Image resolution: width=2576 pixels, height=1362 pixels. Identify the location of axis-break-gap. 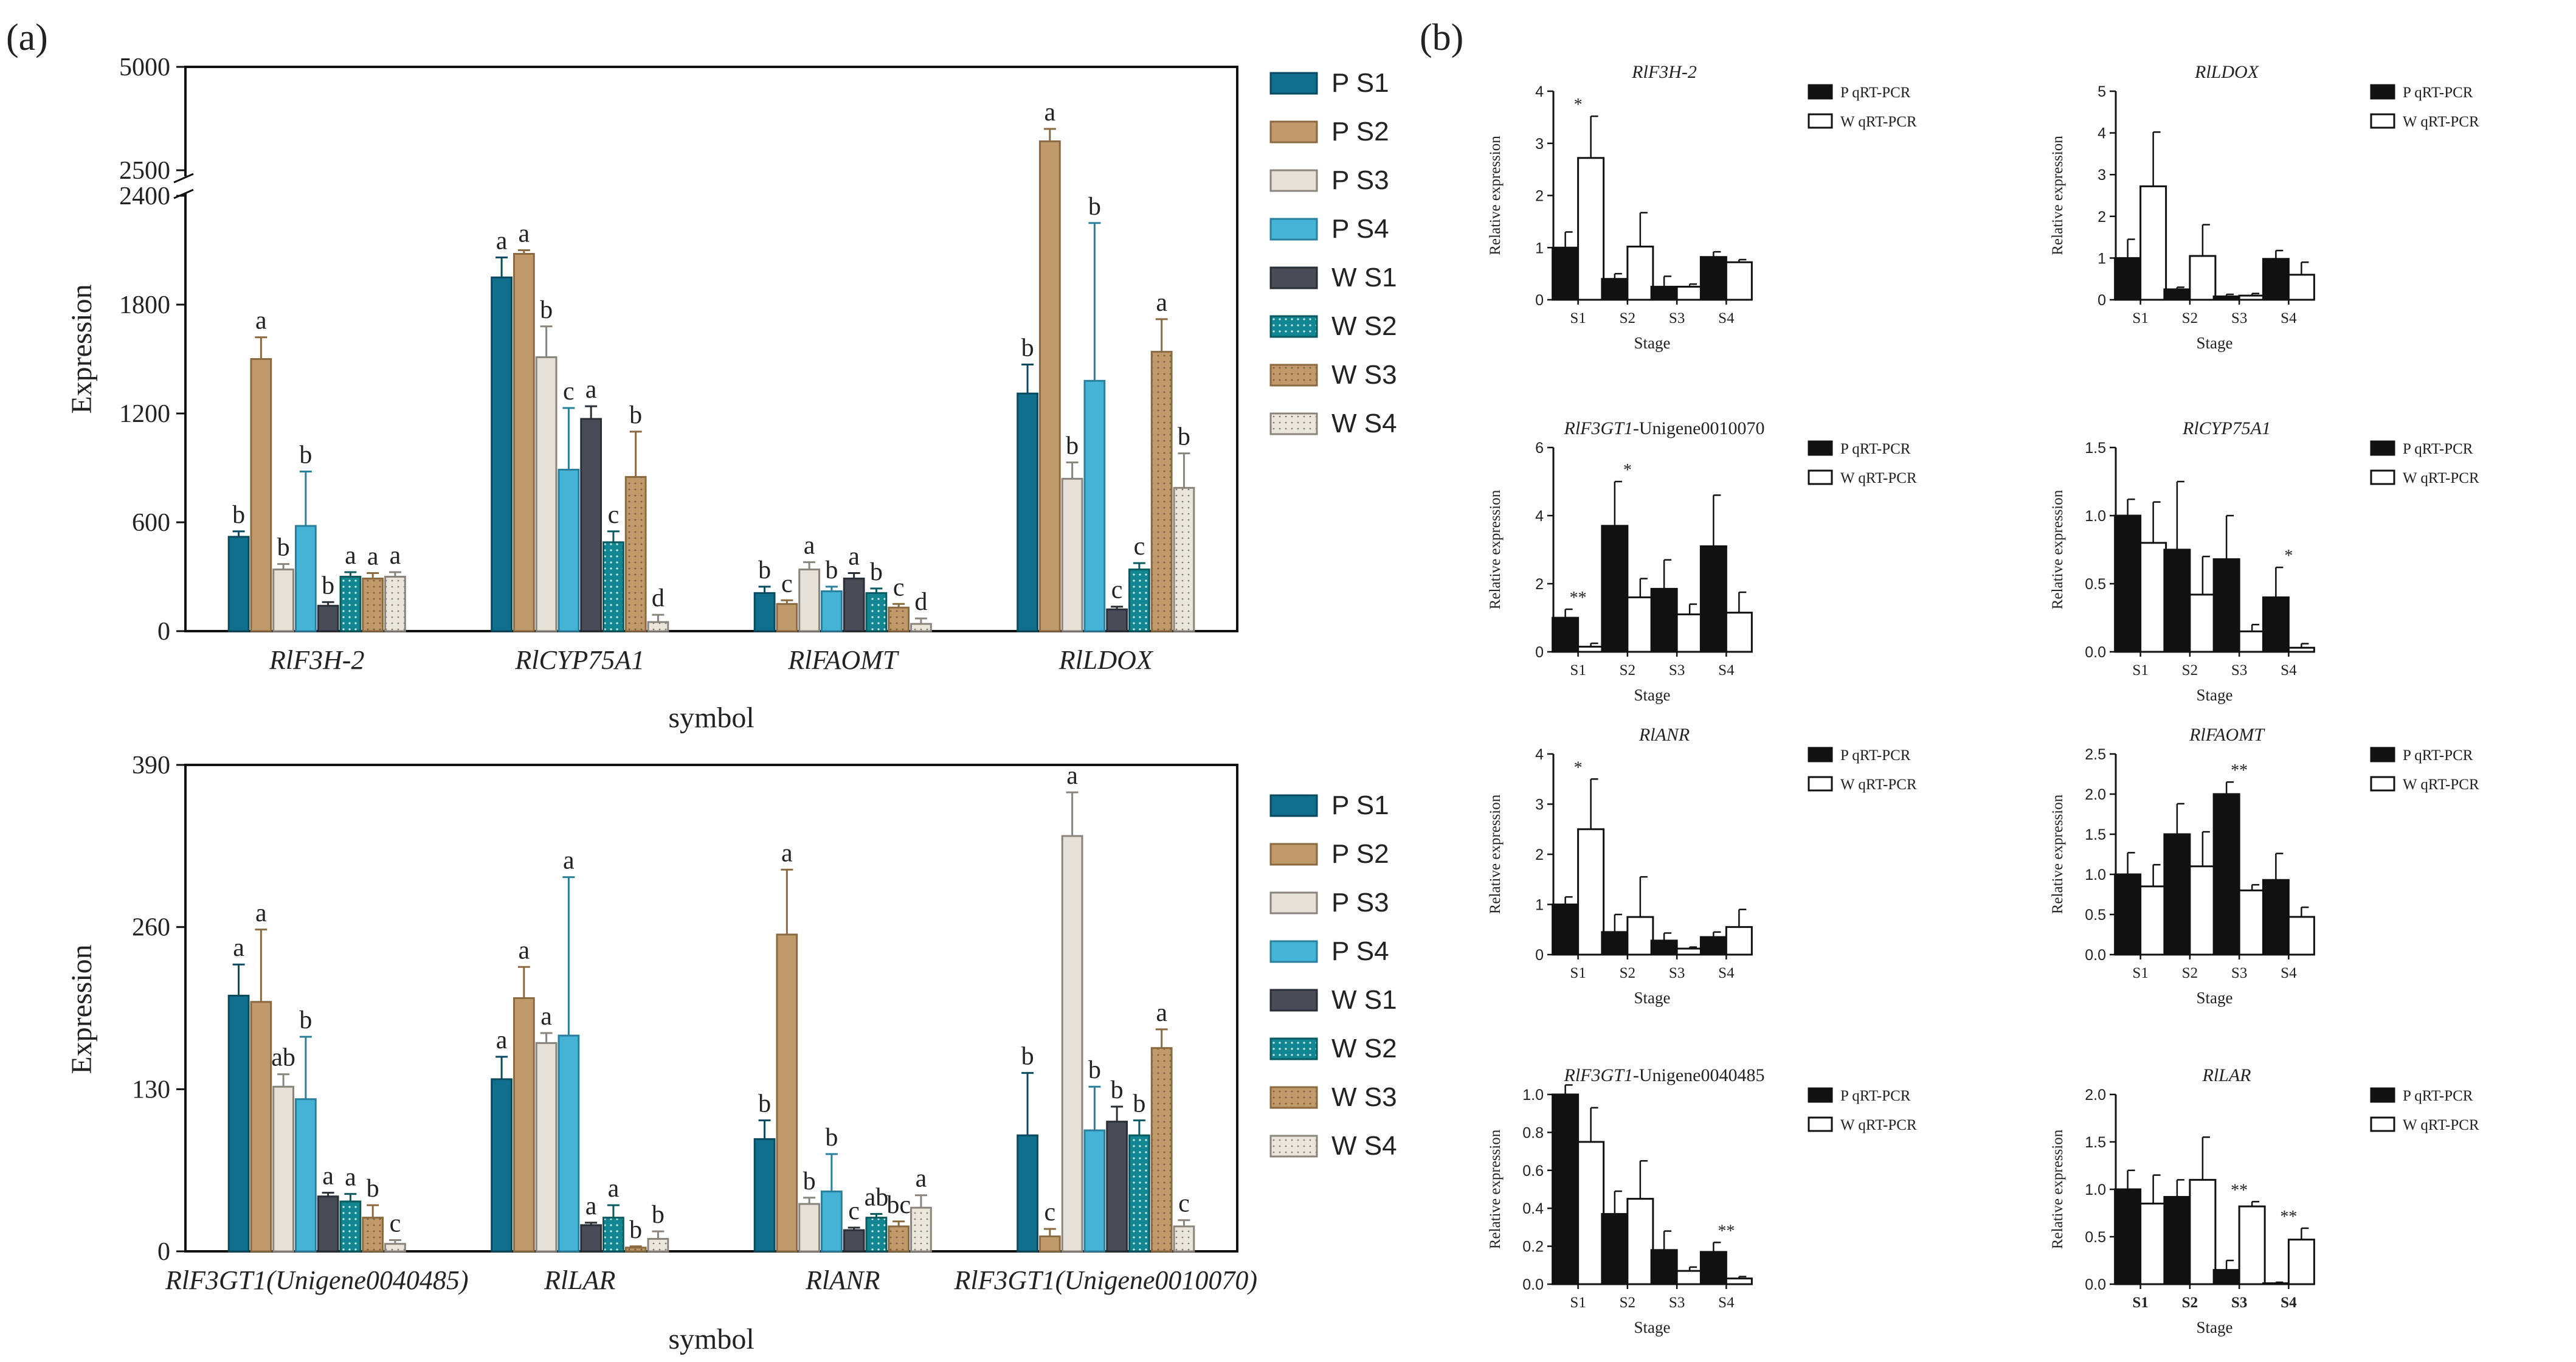
(186, 184).